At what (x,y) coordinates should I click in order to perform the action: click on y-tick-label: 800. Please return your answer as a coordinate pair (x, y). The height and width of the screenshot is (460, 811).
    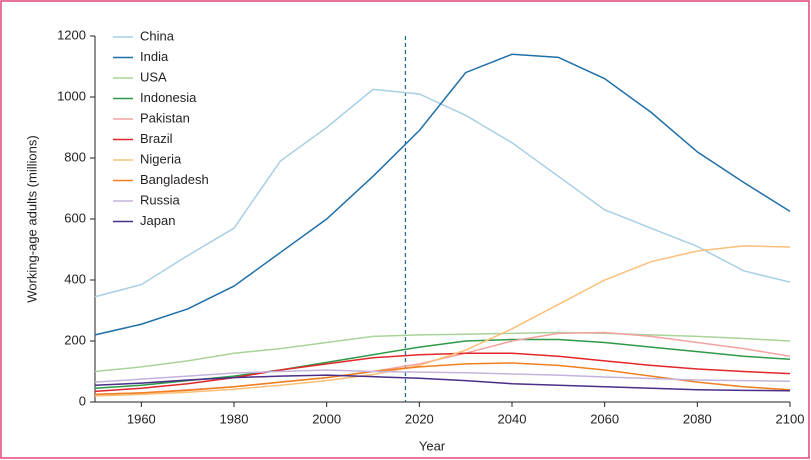
    Looking at the image, I should click on (75, 156).